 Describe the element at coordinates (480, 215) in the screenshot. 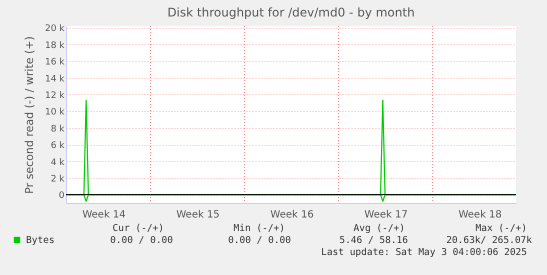

I see `x-tick-label: Week 18` at that location.